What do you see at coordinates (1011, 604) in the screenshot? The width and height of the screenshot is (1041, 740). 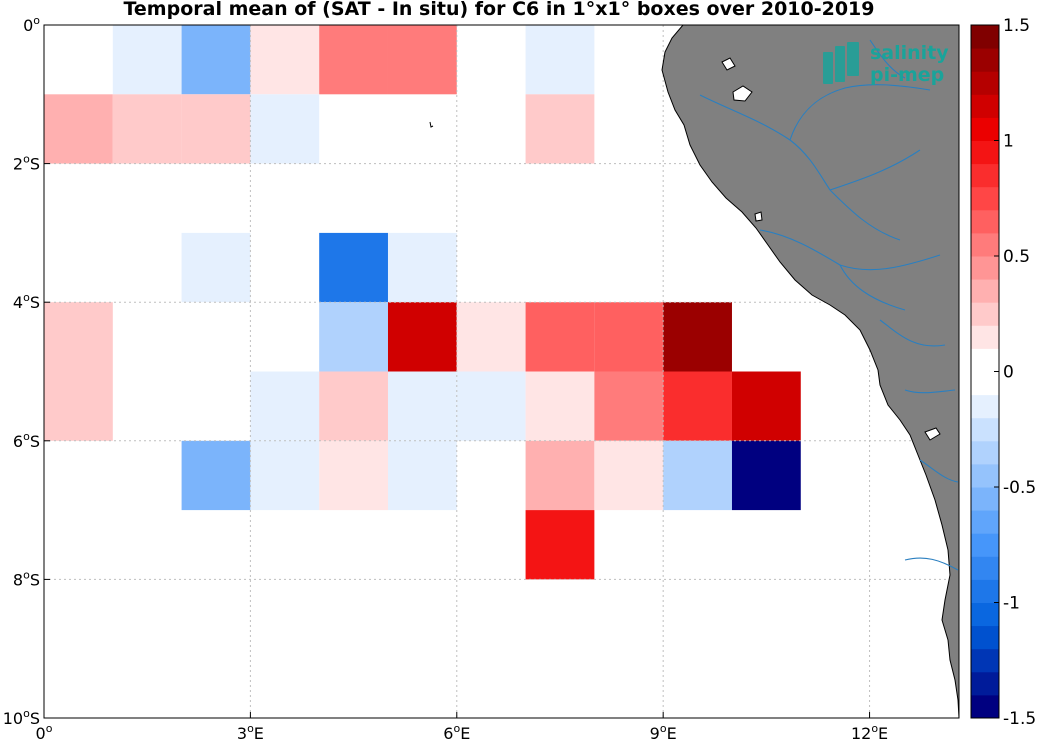 I see `colorbar-tick-label: -1` at bounding box center [1011, 604].